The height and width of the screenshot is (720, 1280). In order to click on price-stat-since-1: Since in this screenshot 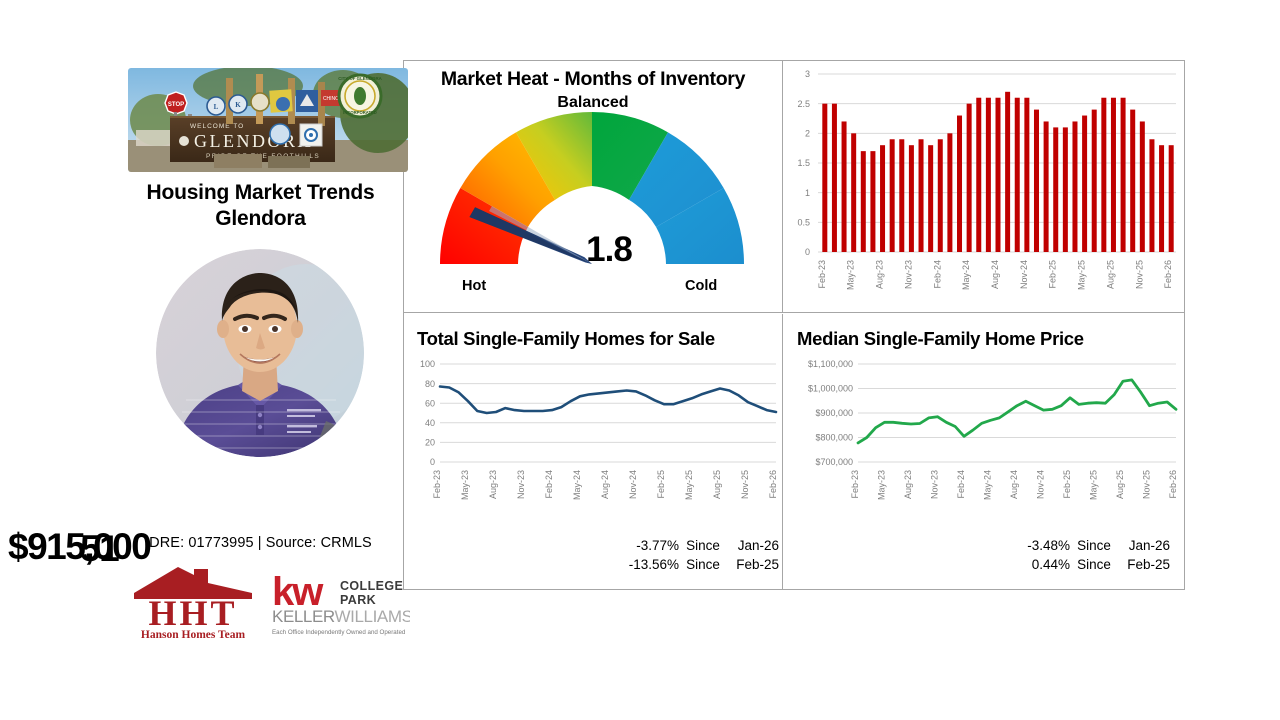, I will do `click(1094, 545)`.